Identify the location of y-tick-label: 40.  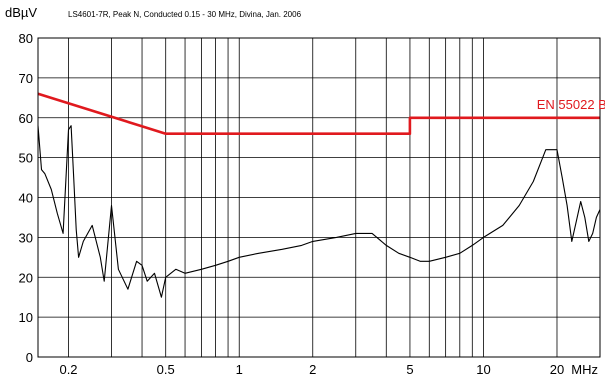
(26, 198).